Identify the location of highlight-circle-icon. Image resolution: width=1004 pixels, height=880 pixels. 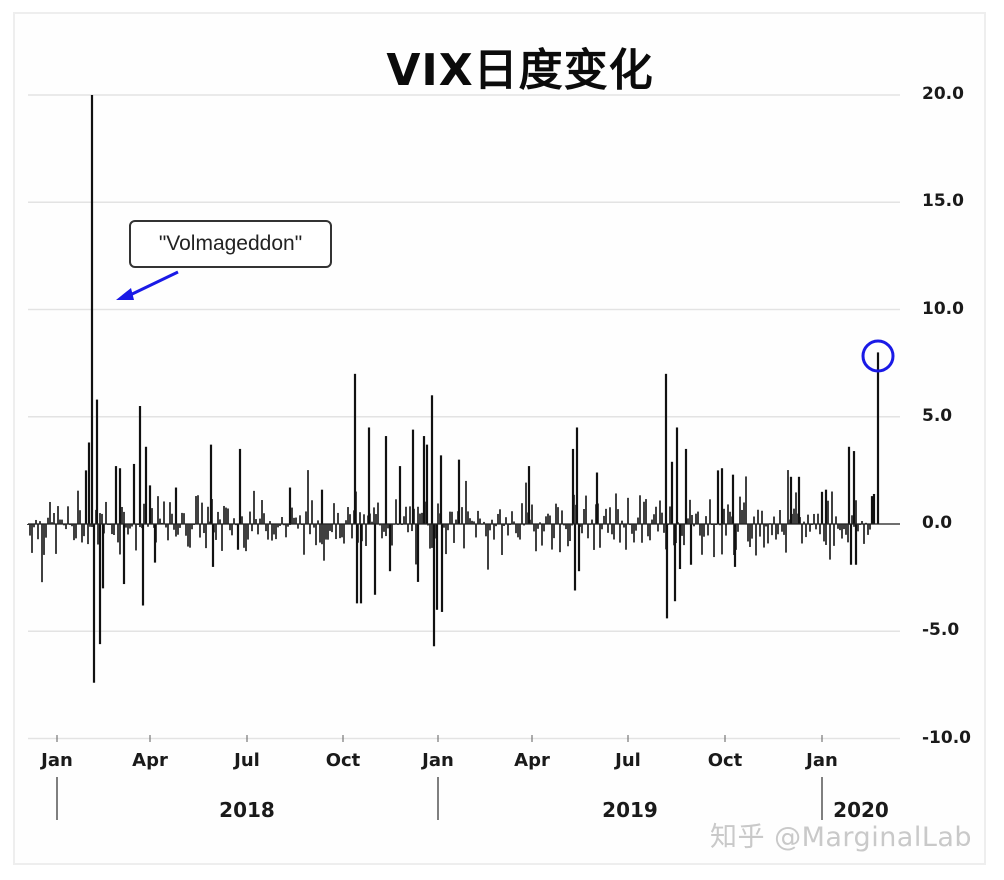
(878, 356).